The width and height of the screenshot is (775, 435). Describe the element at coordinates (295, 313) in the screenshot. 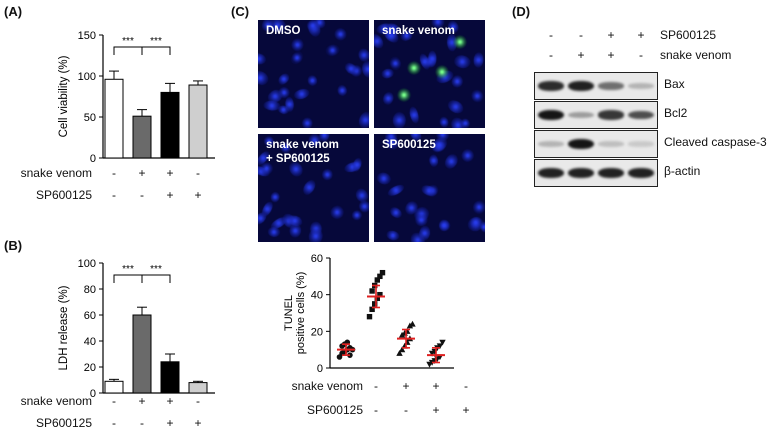

I see `y-axis-label: TUNELpositive cells (%)` at that location.